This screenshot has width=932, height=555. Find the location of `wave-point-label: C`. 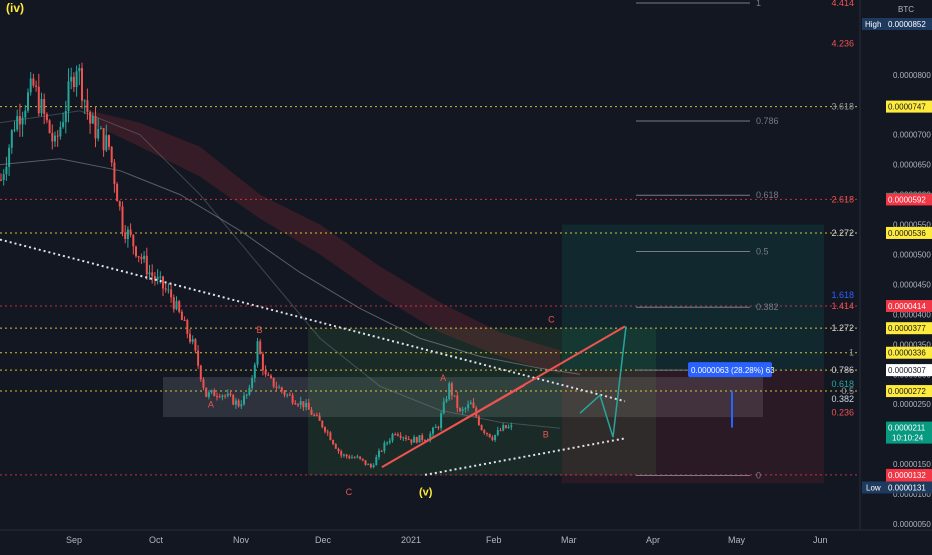

wave-point-label: C is located at coordinates (349, 492).